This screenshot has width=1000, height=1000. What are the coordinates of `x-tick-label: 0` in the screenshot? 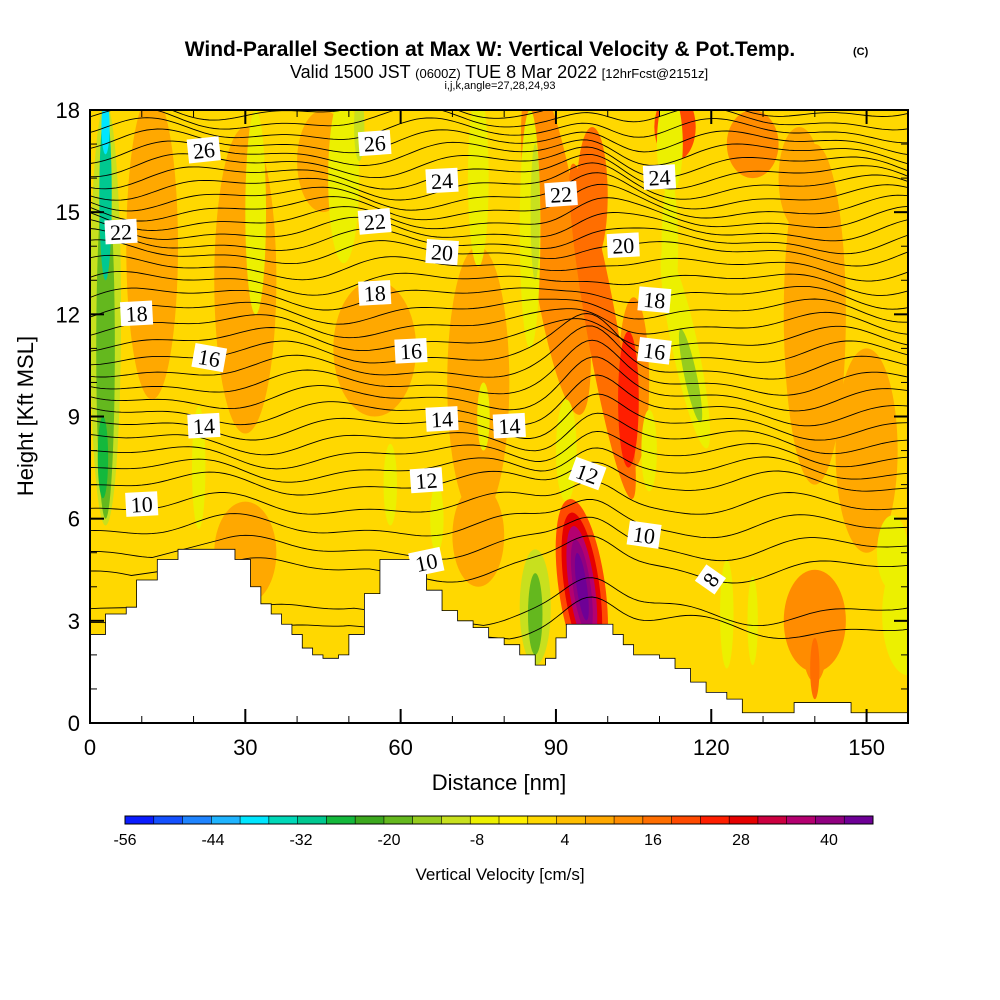 It's located at (90, 747).